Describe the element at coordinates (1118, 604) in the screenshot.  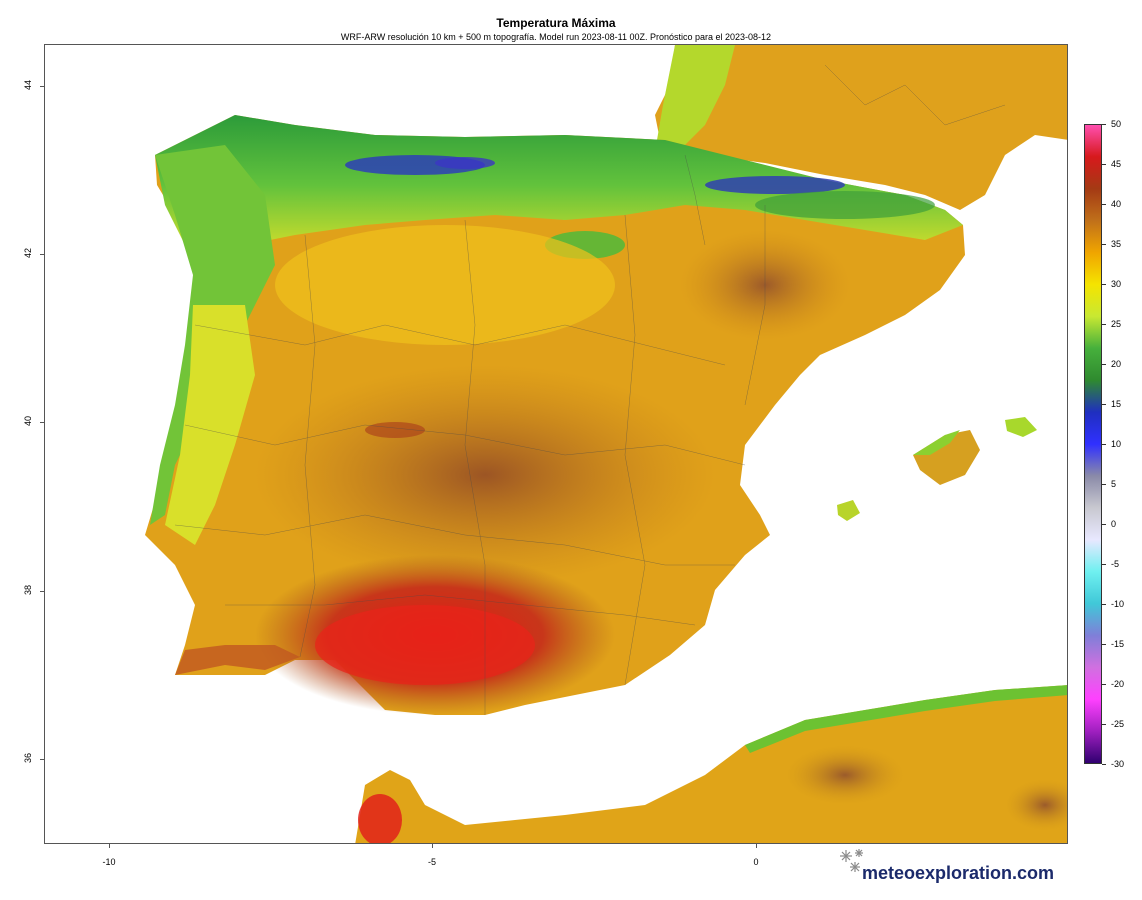
I see `colorbar-tick-label: -10` at that location.